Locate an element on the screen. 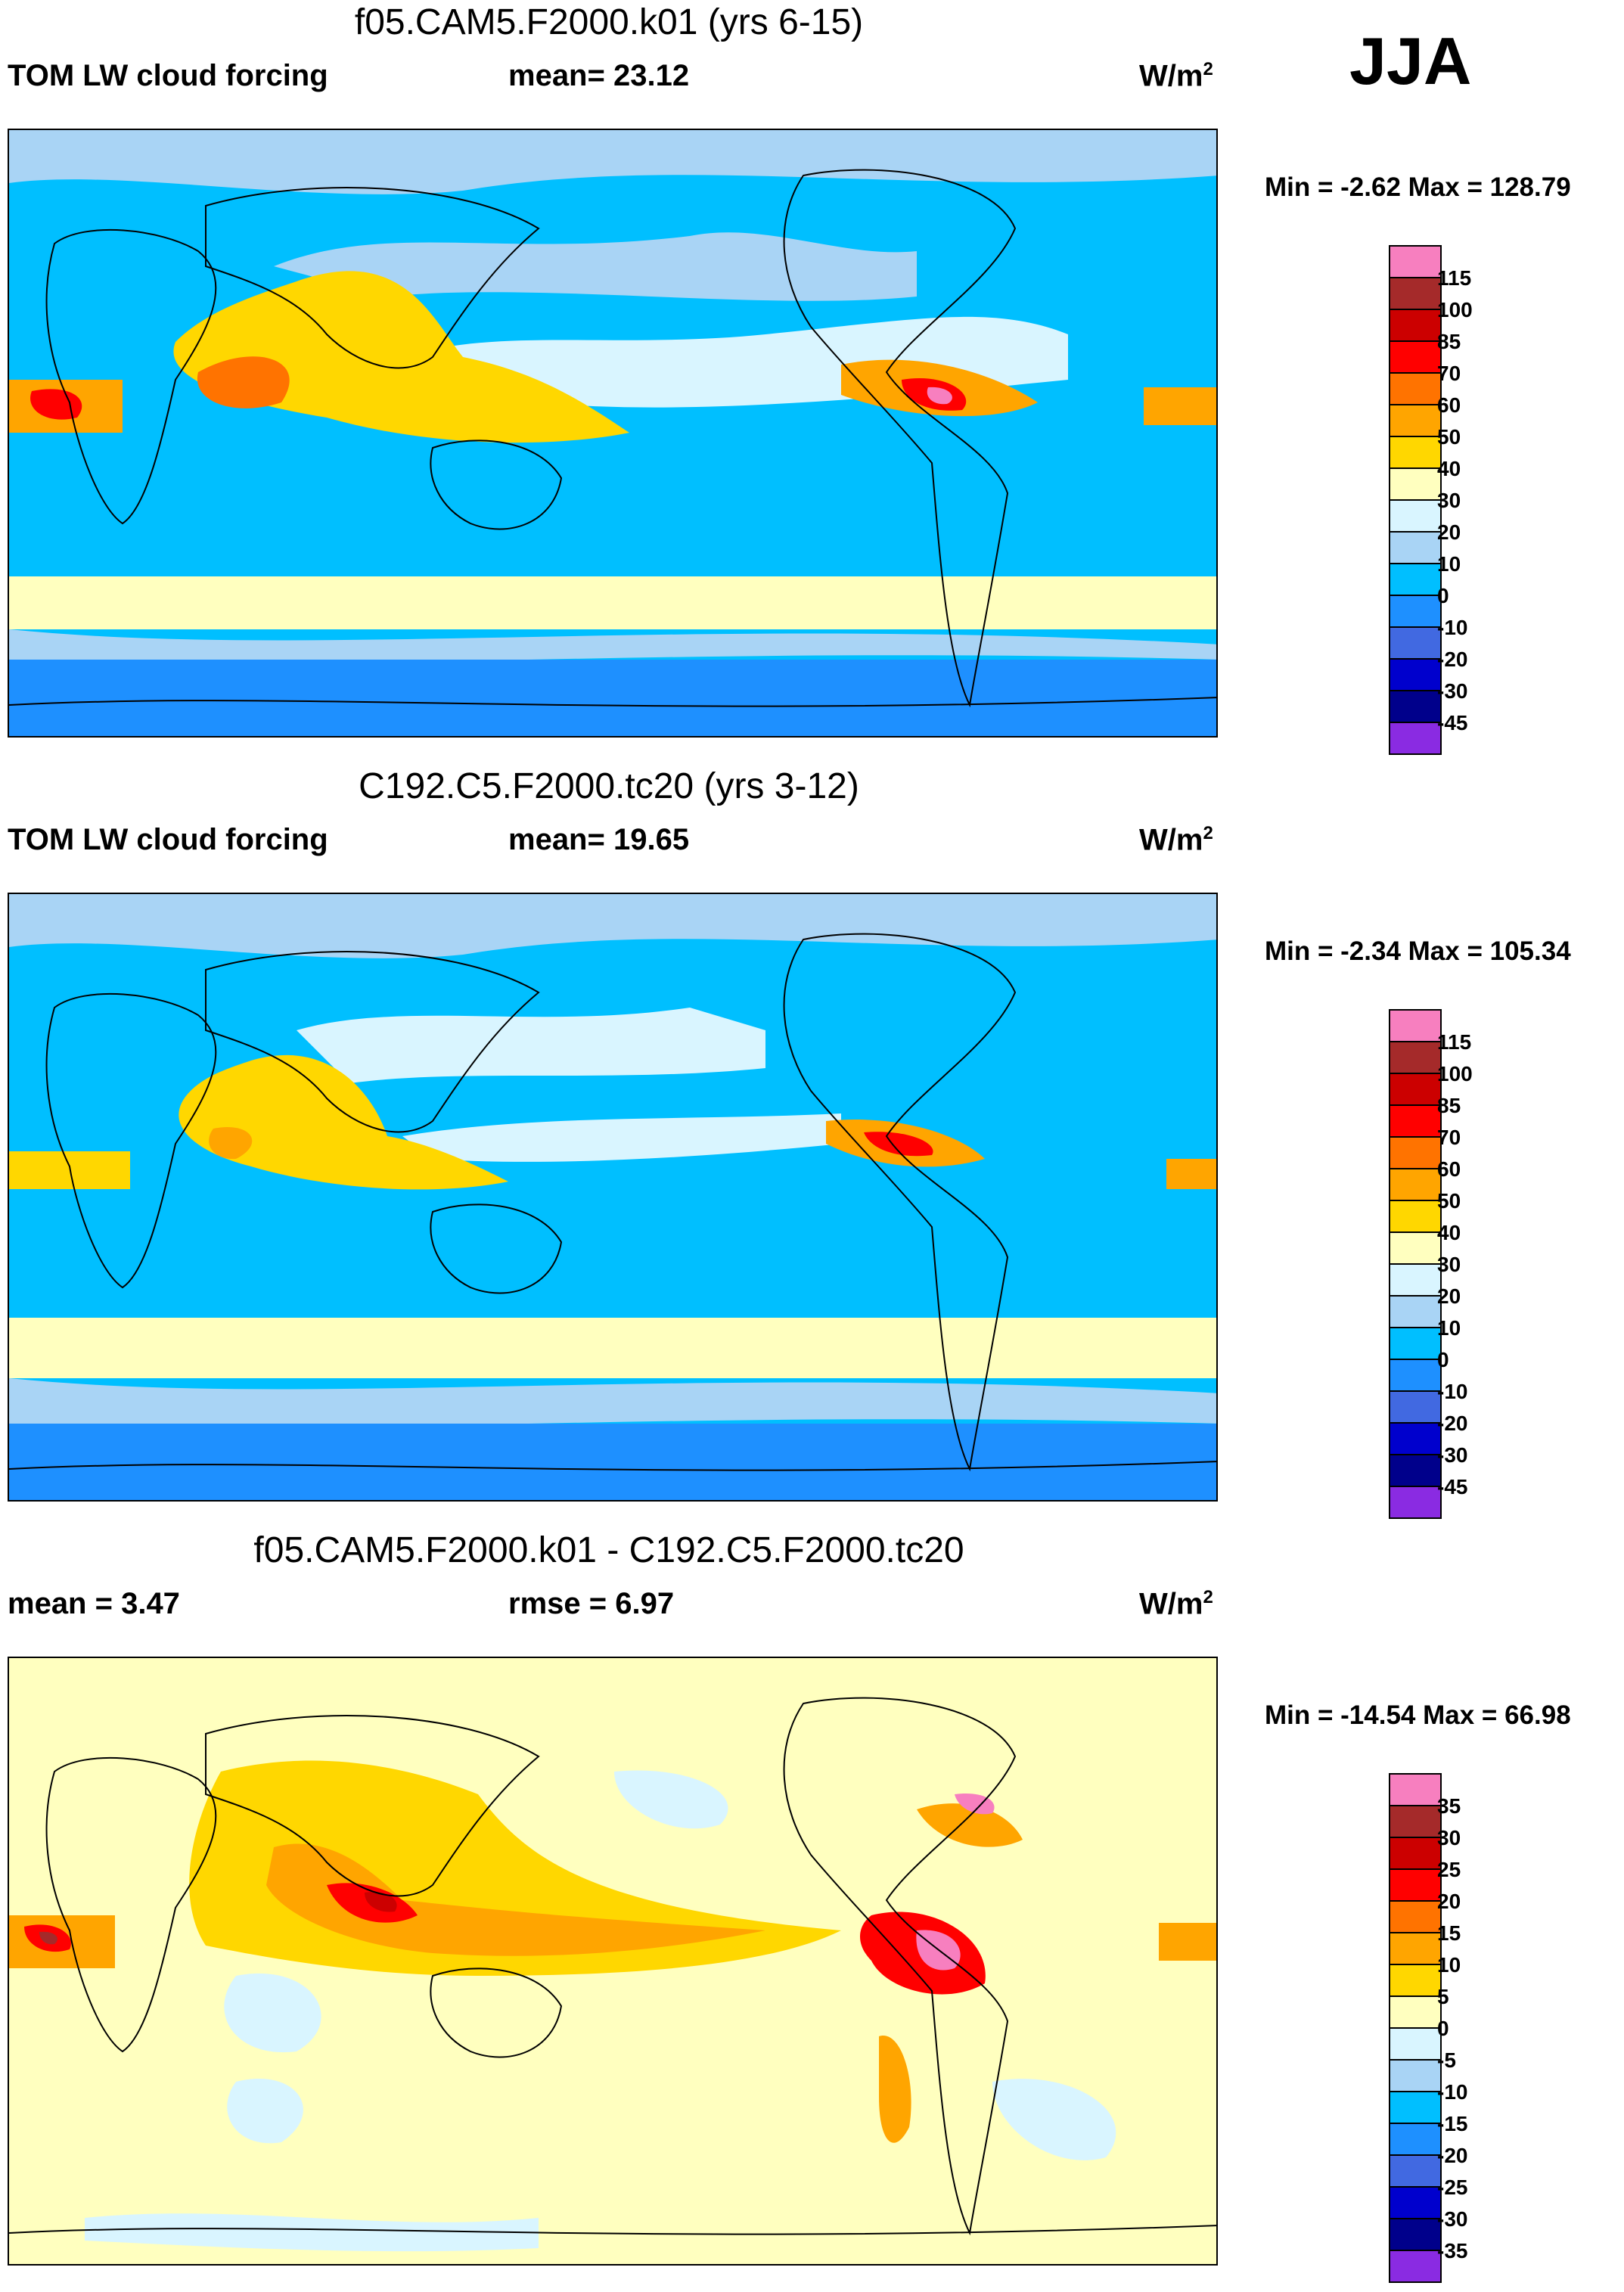 This screenshot has width=1624, height=2292. min-max-label: Min = -2.62 Max = 128.79 is located at coordinates (1418, 187).